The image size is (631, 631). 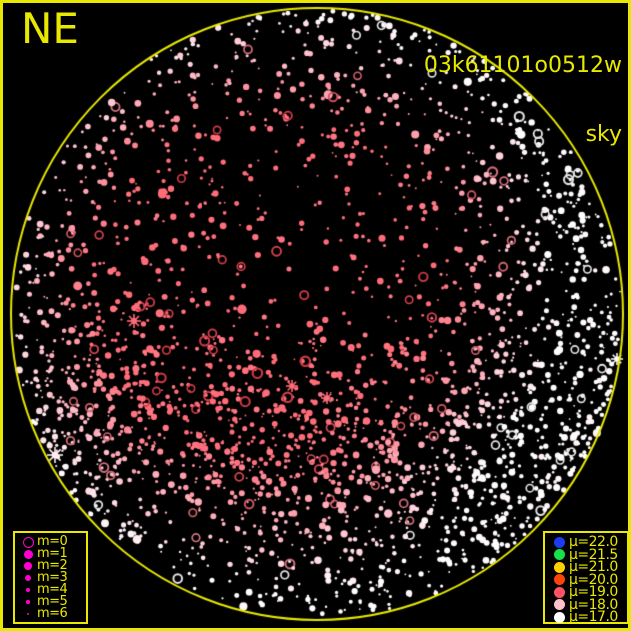 I want to click on legend-label: μ=21.0, so click(x=593, y=567).